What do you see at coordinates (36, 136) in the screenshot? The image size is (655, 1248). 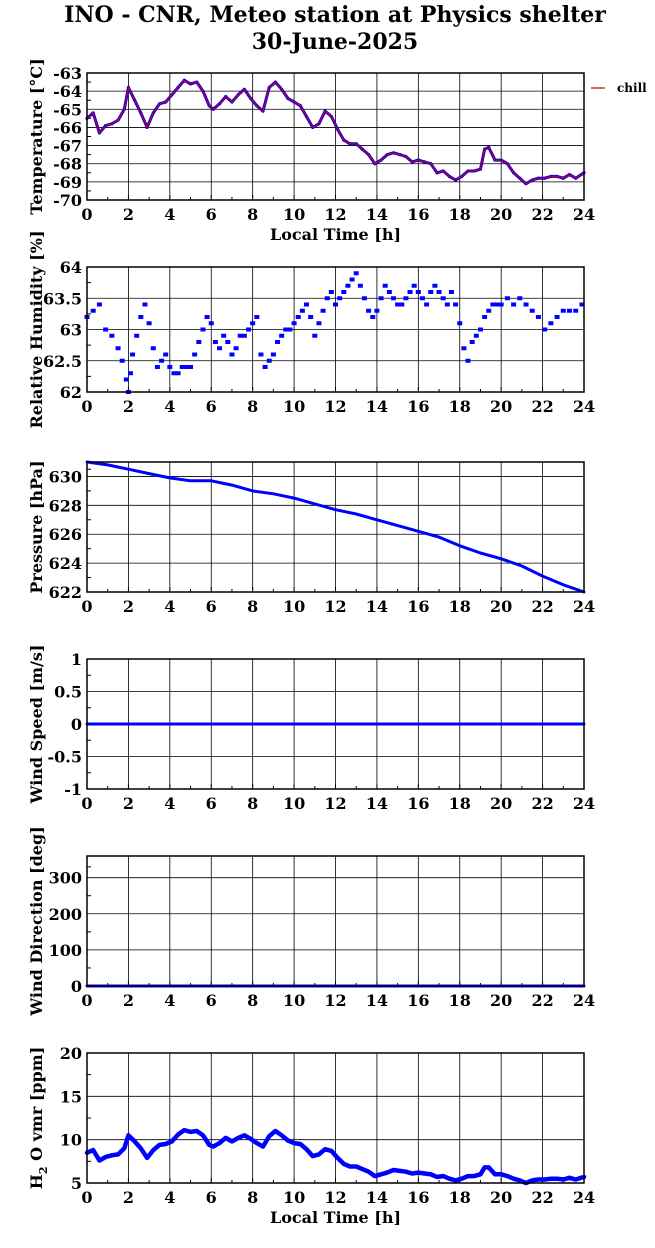 I see `y-axis-label: Temperature [°C]` at bounding box center [36, 136].